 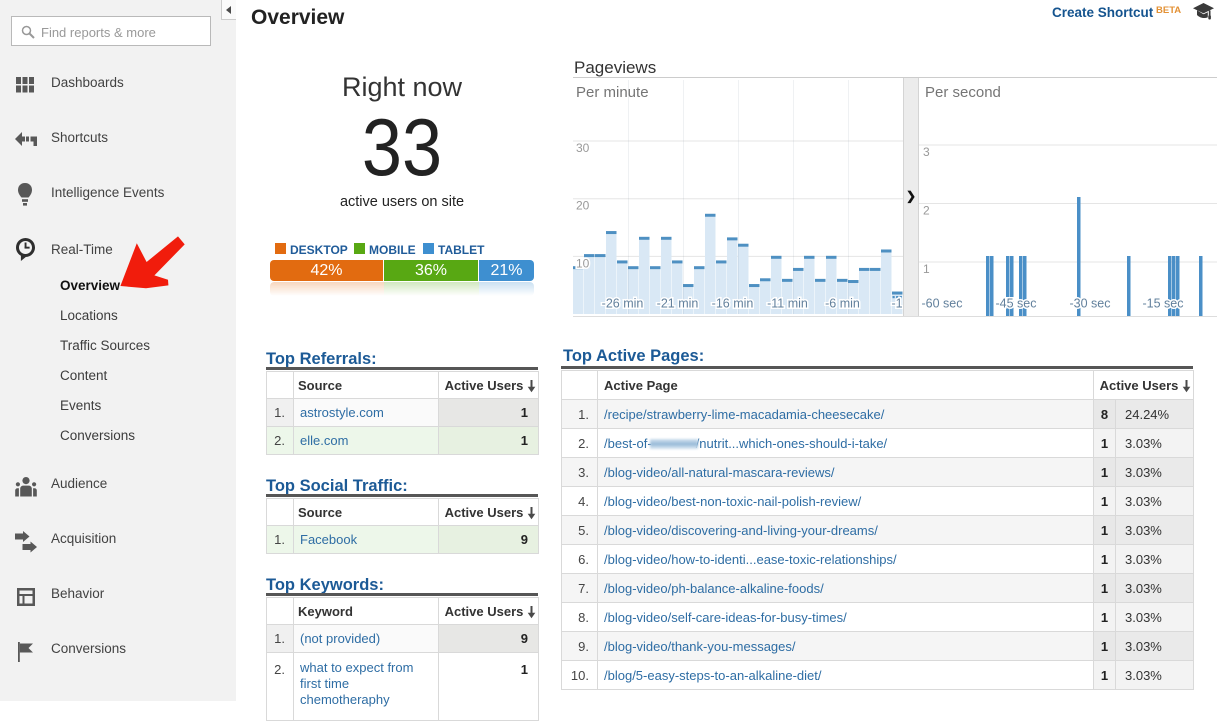 What do you see at coordinates (1090, 304) in the screenshot?
I see `svg-text: -30 sec` at bounding box center [1090, 304].